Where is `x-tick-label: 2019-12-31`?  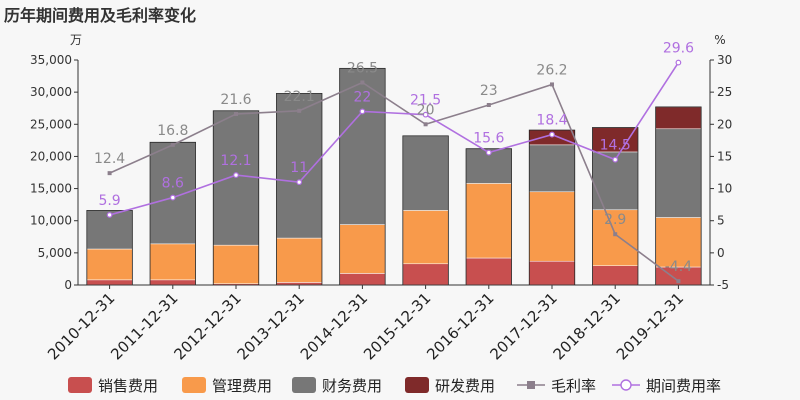
x-tick-label: 2019-12-31 is located at coordinates (650, 326).